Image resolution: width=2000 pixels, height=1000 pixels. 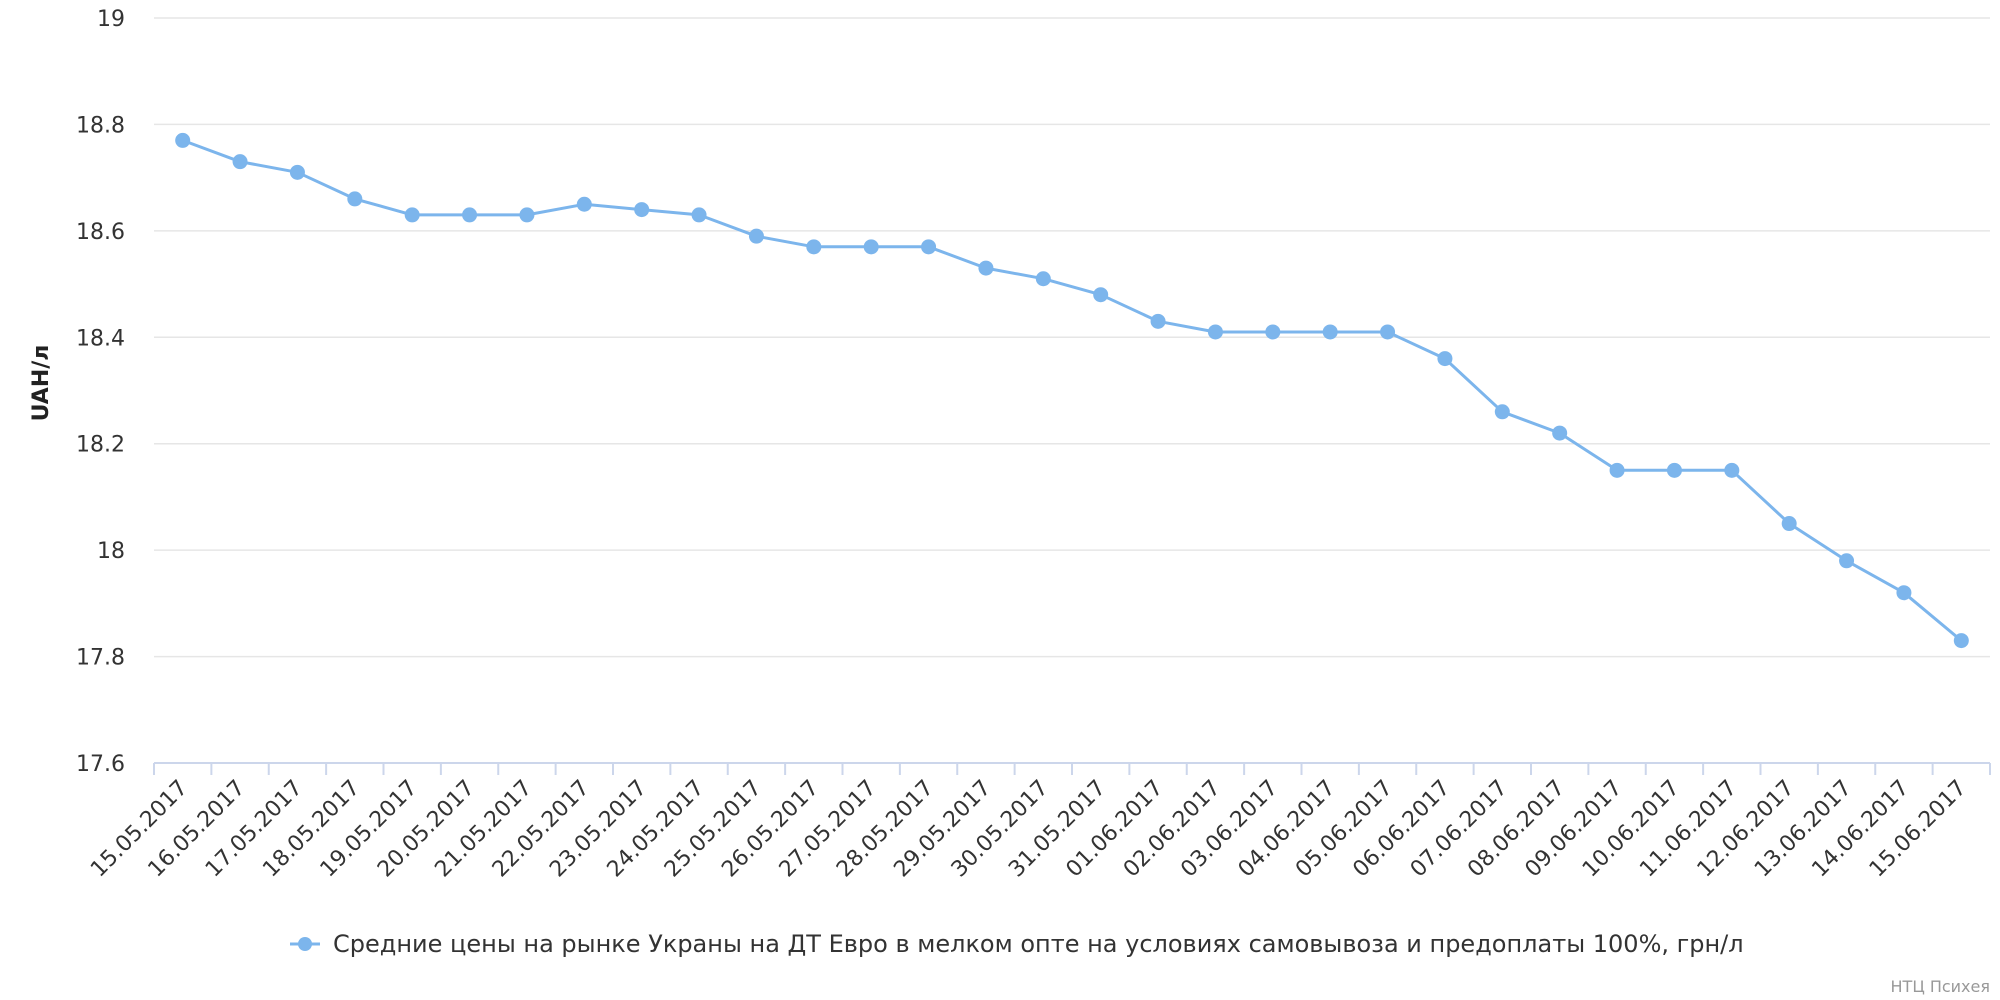 What do you see at coordinates (100, 658) in the screenshot?
I see `y-tick-label: 17.8` at bounding box center [100, 658].